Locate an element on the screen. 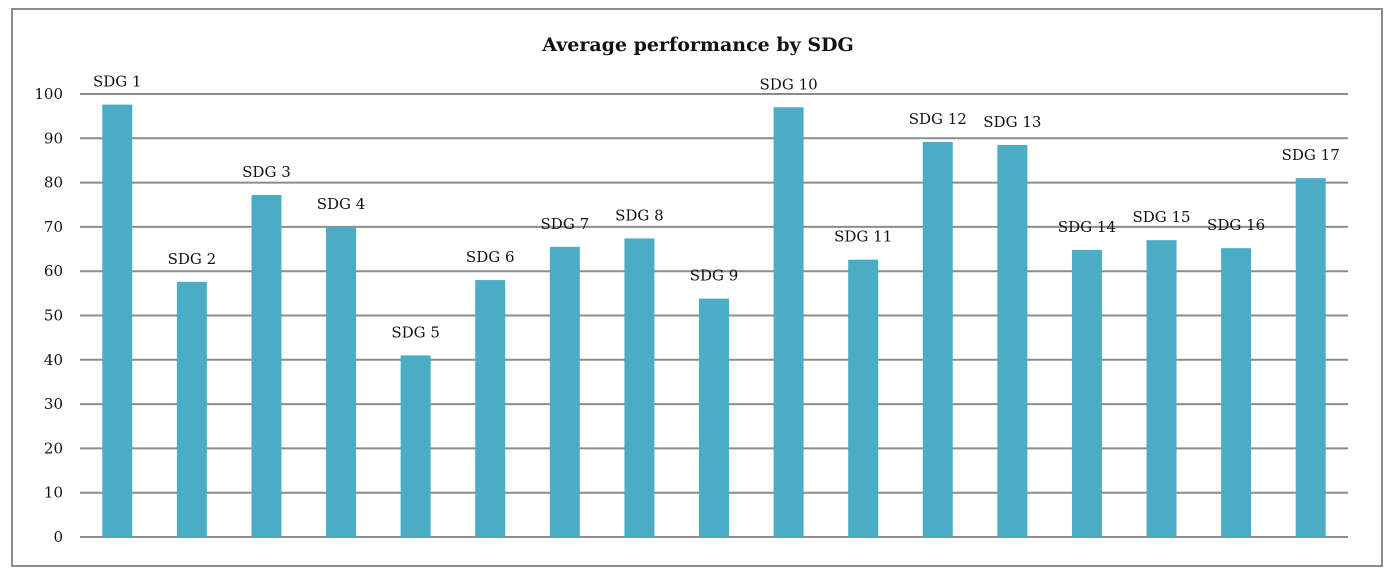  y-axis-ticks: 0 10 20 30 40 50 60 70 80 90 100 is located at coordinates (48, 315).